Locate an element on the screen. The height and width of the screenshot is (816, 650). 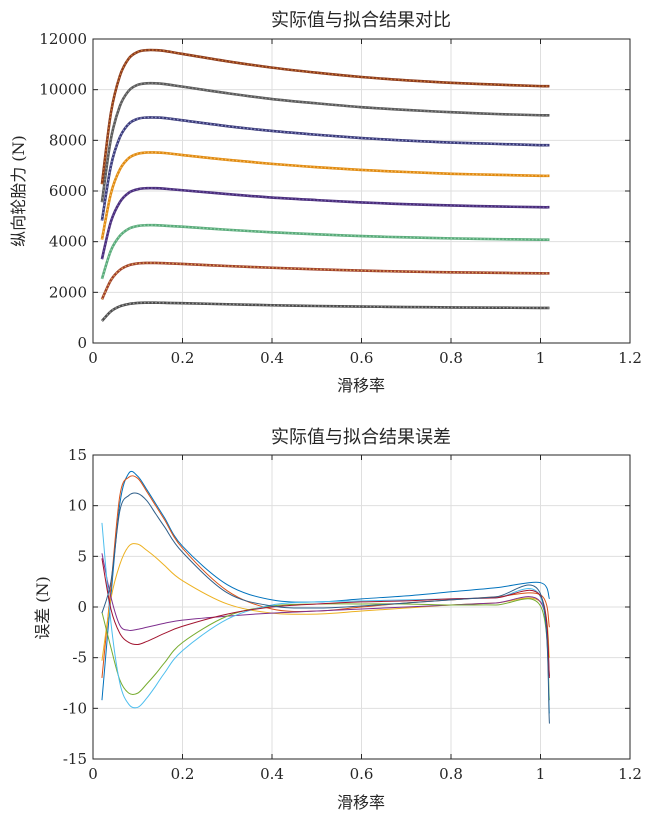
chart-title: 实际值与拟合结果误差 is located at coordinates (361, 437).